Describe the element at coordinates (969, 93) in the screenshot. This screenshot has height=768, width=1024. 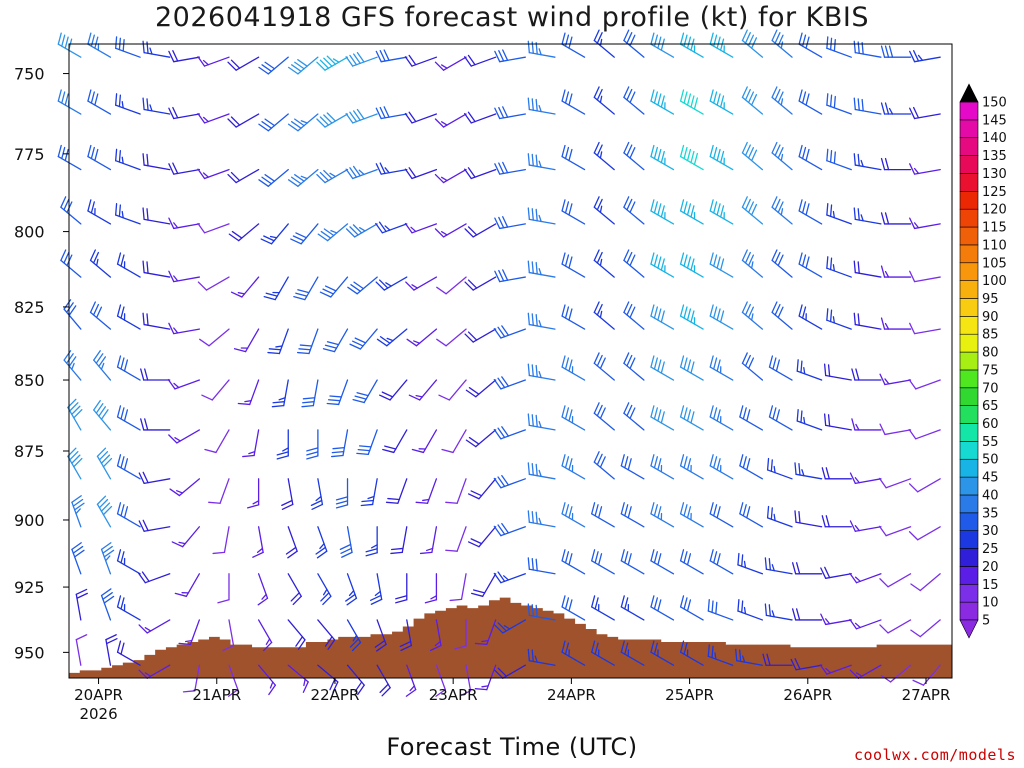
I see `colorbar-max-arrow` at that location.